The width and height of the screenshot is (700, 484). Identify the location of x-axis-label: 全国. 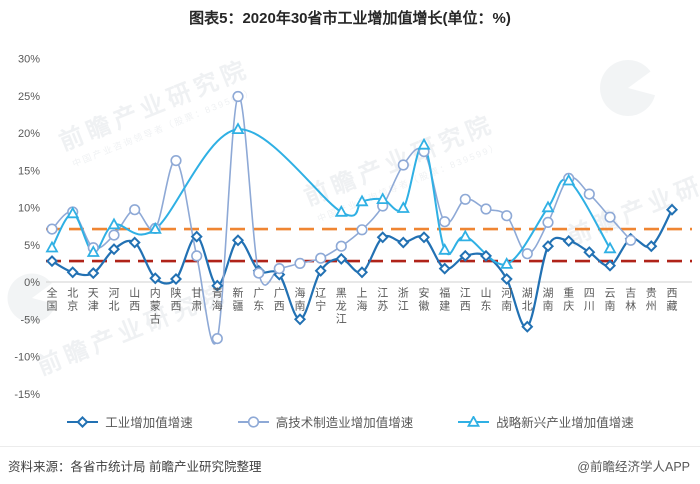
(51, 300).